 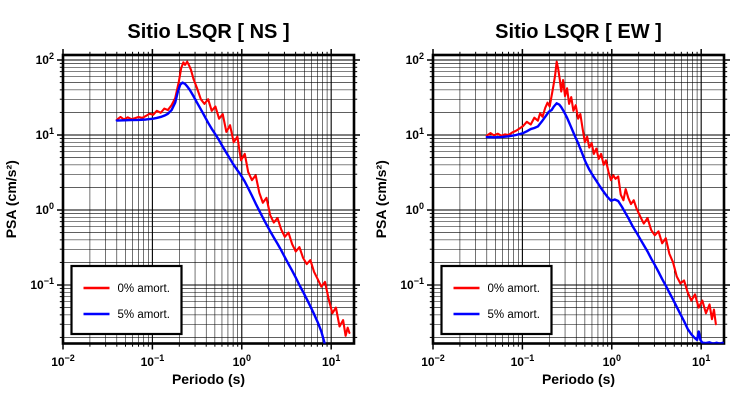 I want to click on chart-title: Sitio LSQR [ EW ], so click(x=578, y=32).